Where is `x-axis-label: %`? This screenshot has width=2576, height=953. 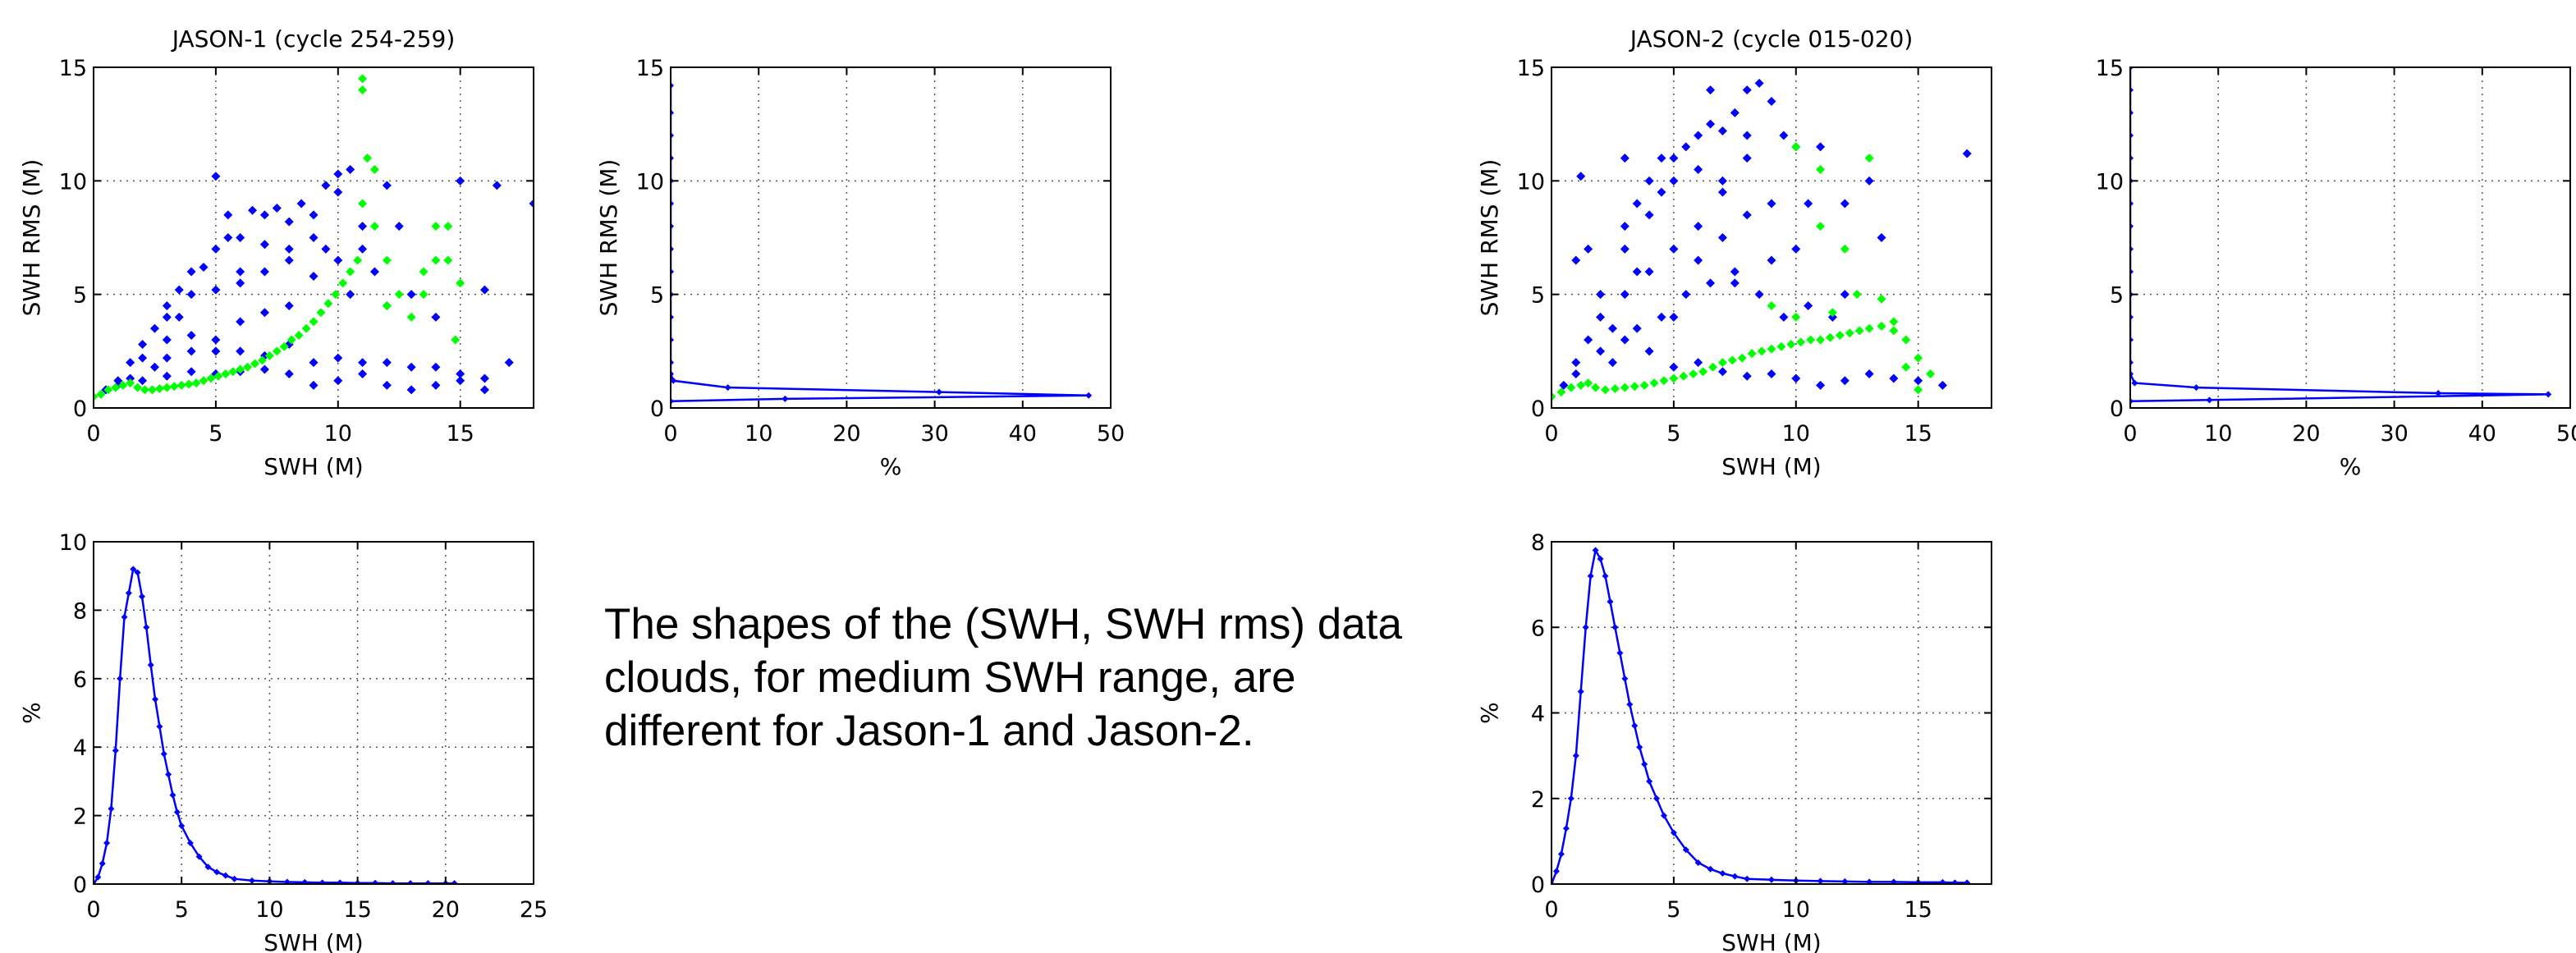
x-axis-label: % is located at coordinates (2351, 466).